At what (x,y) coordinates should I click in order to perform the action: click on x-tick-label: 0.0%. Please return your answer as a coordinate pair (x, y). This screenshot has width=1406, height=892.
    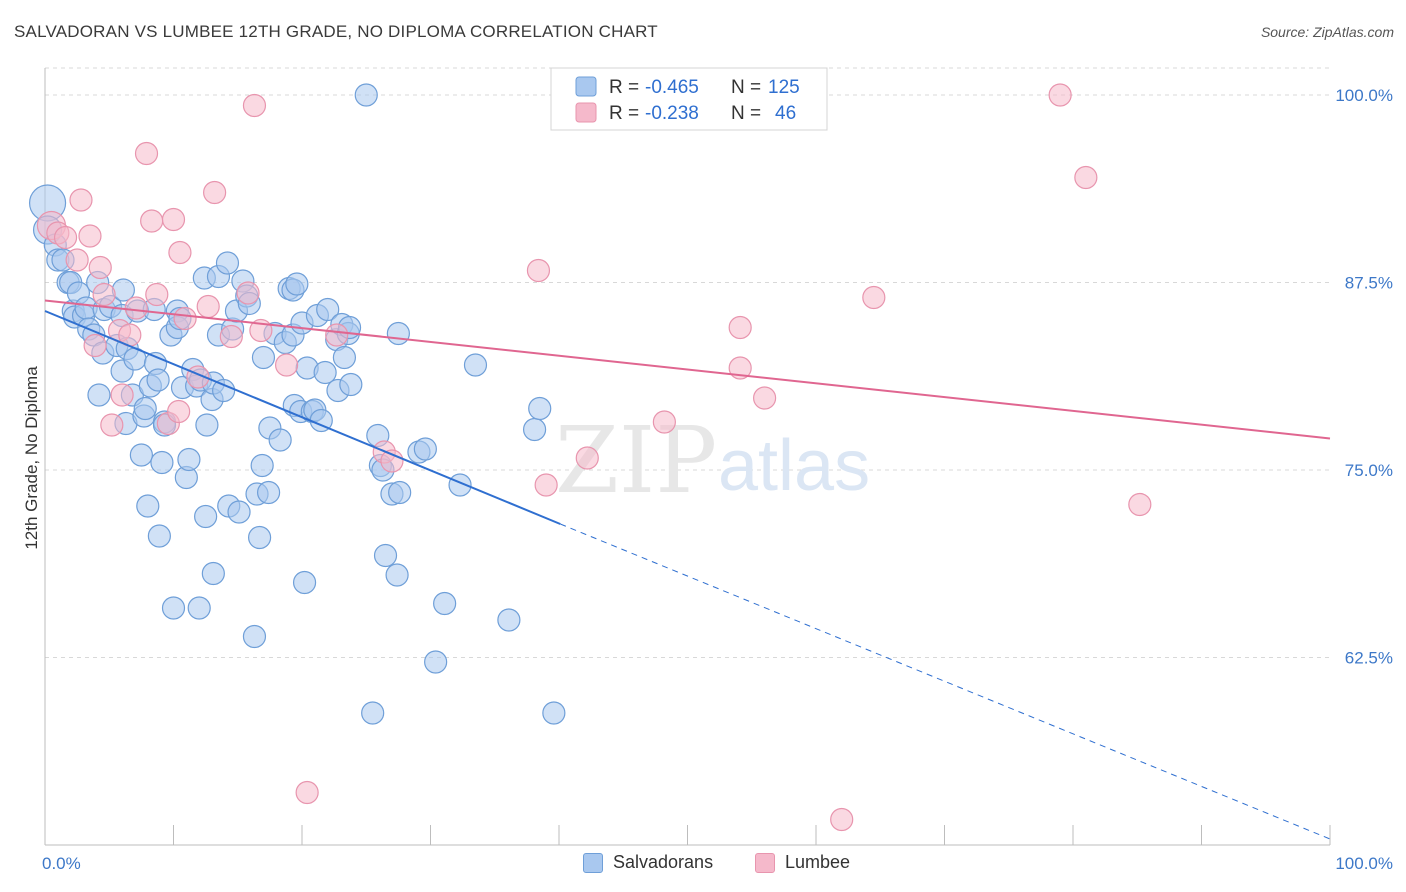
    Looking at the image, I should click on (61, 863).